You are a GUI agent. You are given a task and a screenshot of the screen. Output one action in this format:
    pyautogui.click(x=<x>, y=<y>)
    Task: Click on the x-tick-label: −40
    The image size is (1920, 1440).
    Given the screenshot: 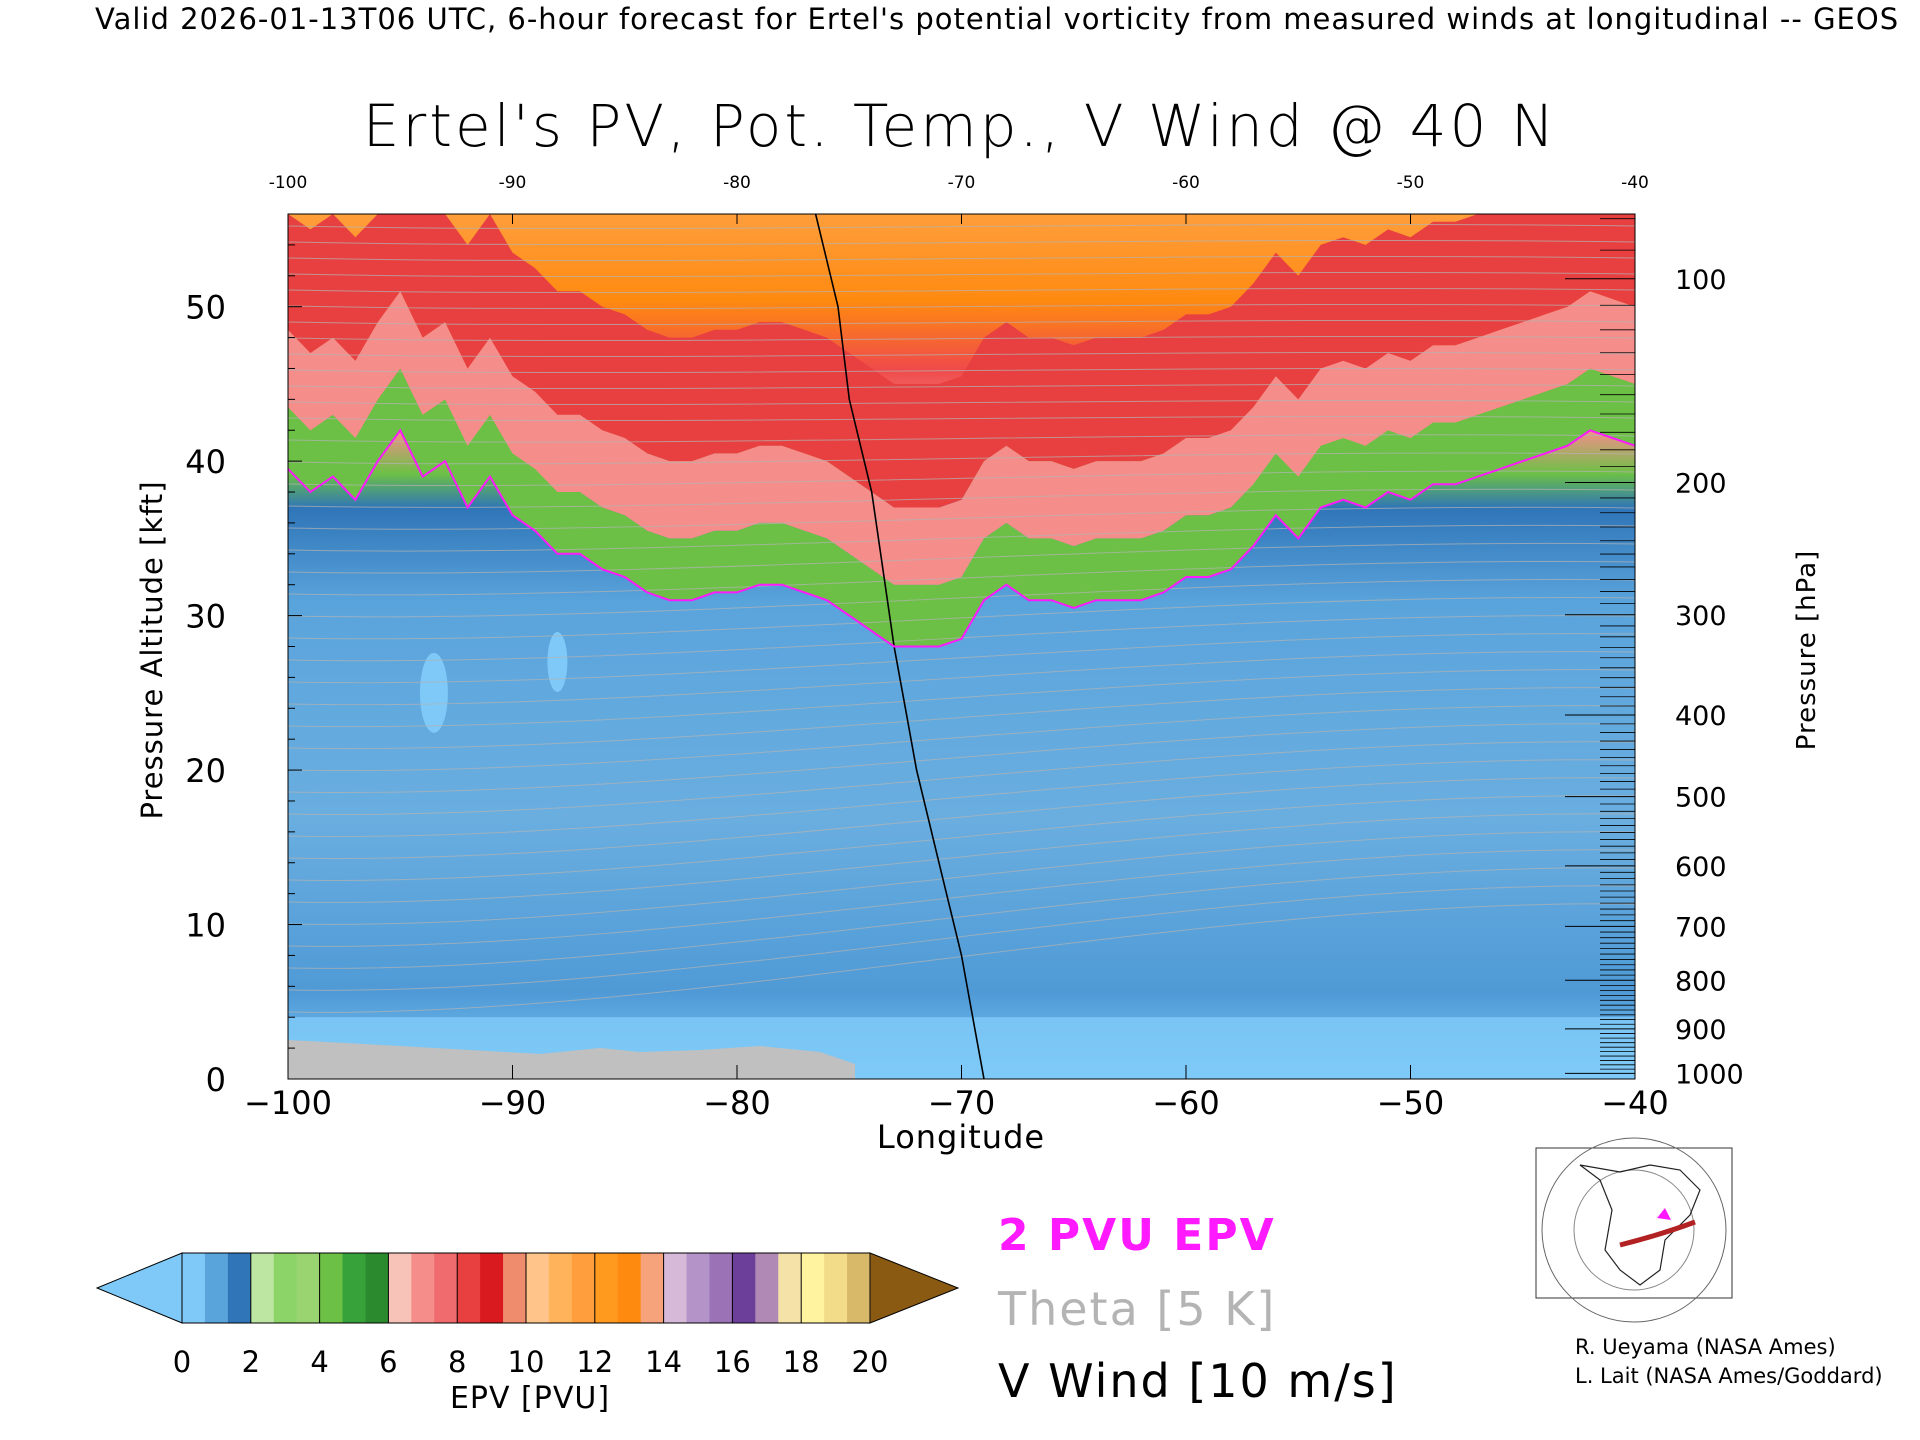 What is the action you would take?
    pyautogui.click(x=1635, y=1103)
    